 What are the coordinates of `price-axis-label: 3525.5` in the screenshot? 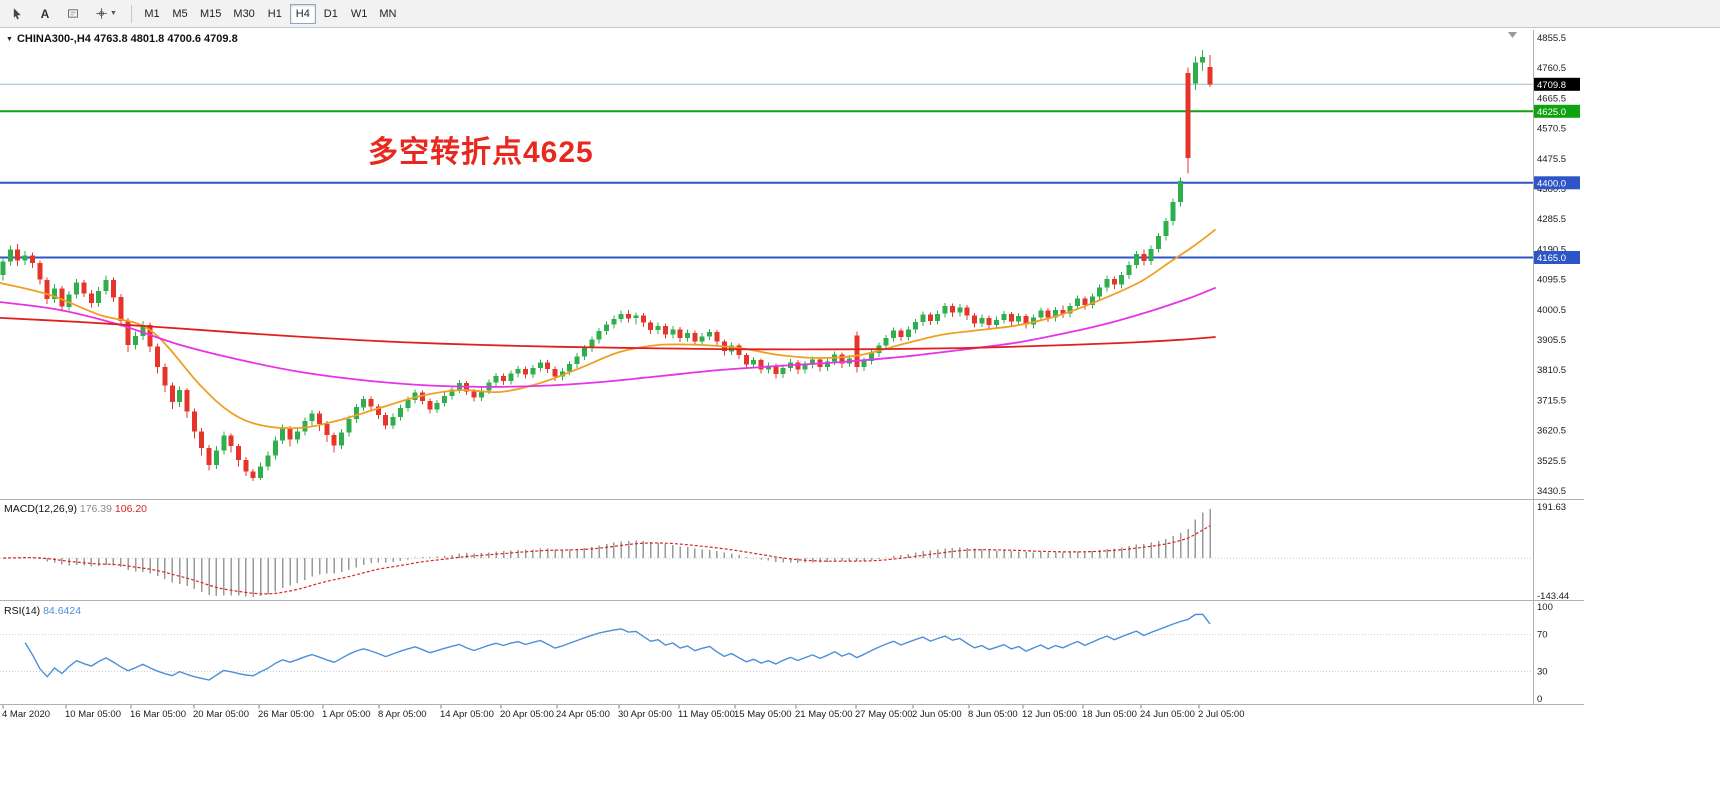 It's located at (1551, 461).